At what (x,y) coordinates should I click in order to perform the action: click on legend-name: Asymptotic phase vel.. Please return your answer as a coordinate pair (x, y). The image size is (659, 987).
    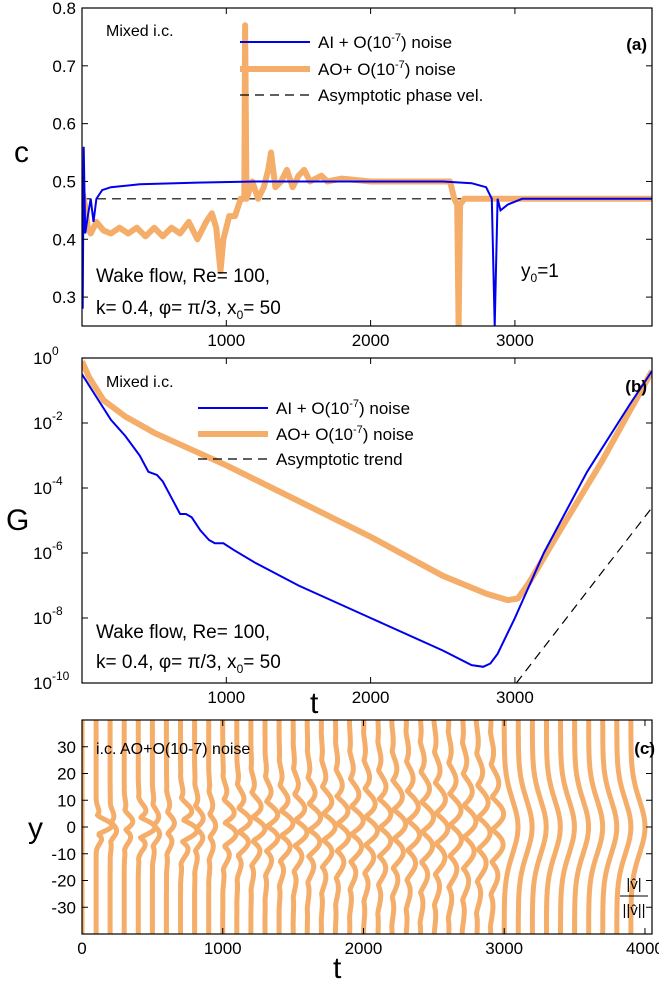
    Looking at the image, I should click on (400, 95).